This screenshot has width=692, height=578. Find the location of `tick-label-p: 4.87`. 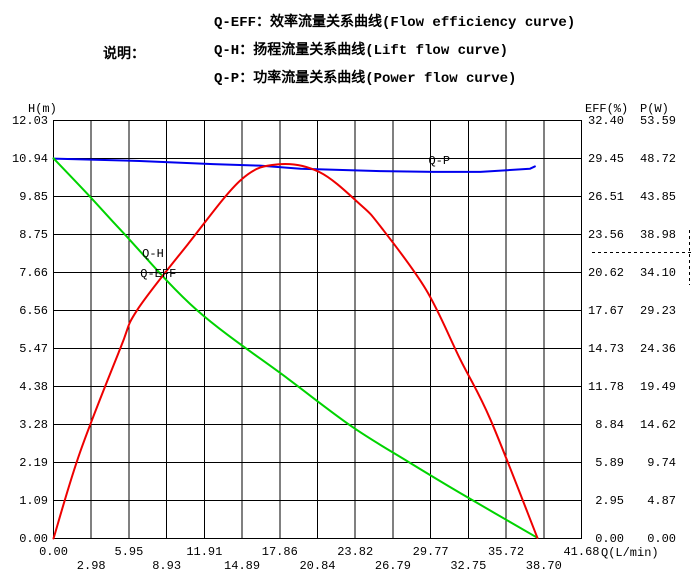

tick-label-p: 4.87 is located at coordinates (661, 501).